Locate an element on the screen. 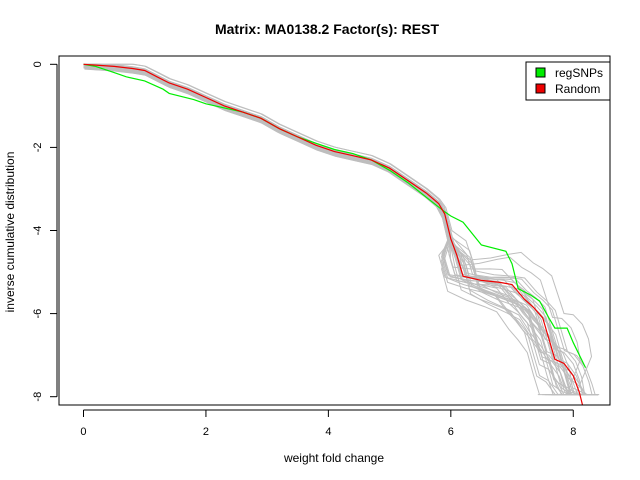 The width and height of the screenshot is (640, 480). legend-label: Random is located at coordinates (577, 89).